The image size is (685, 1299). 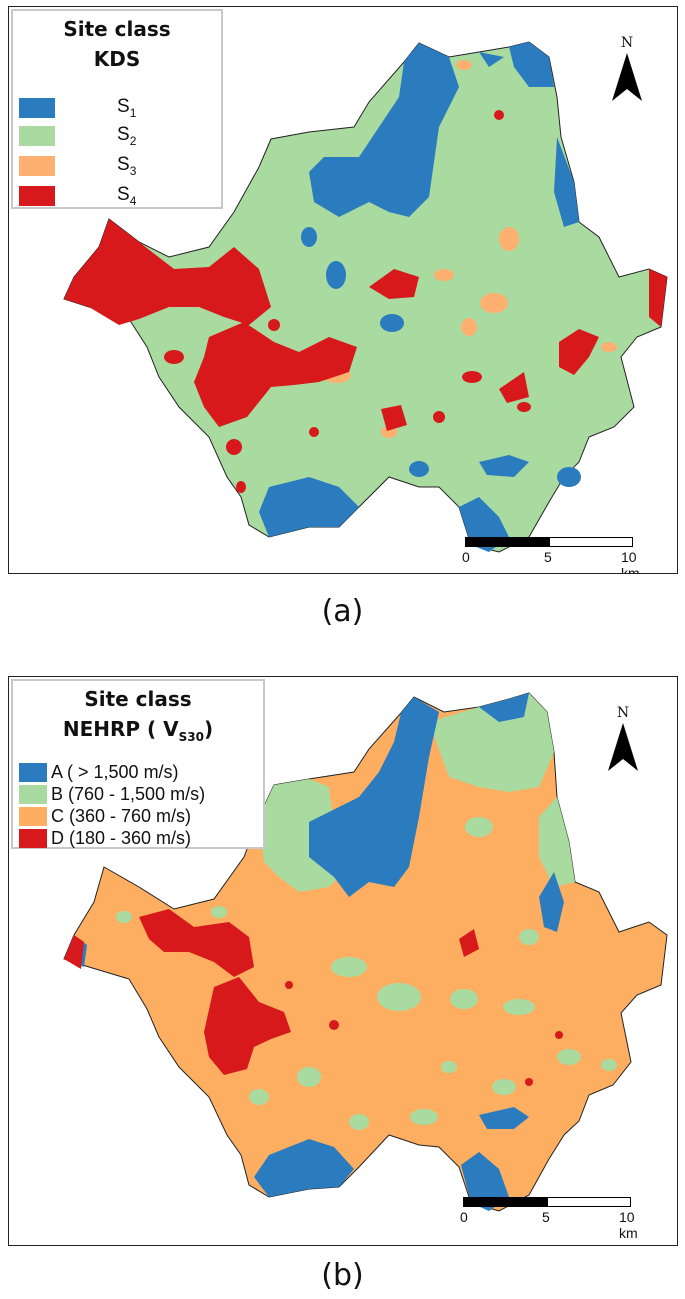 I want to click on legend-label: D (180 - 360 m/s), so click(x=121, y=837).